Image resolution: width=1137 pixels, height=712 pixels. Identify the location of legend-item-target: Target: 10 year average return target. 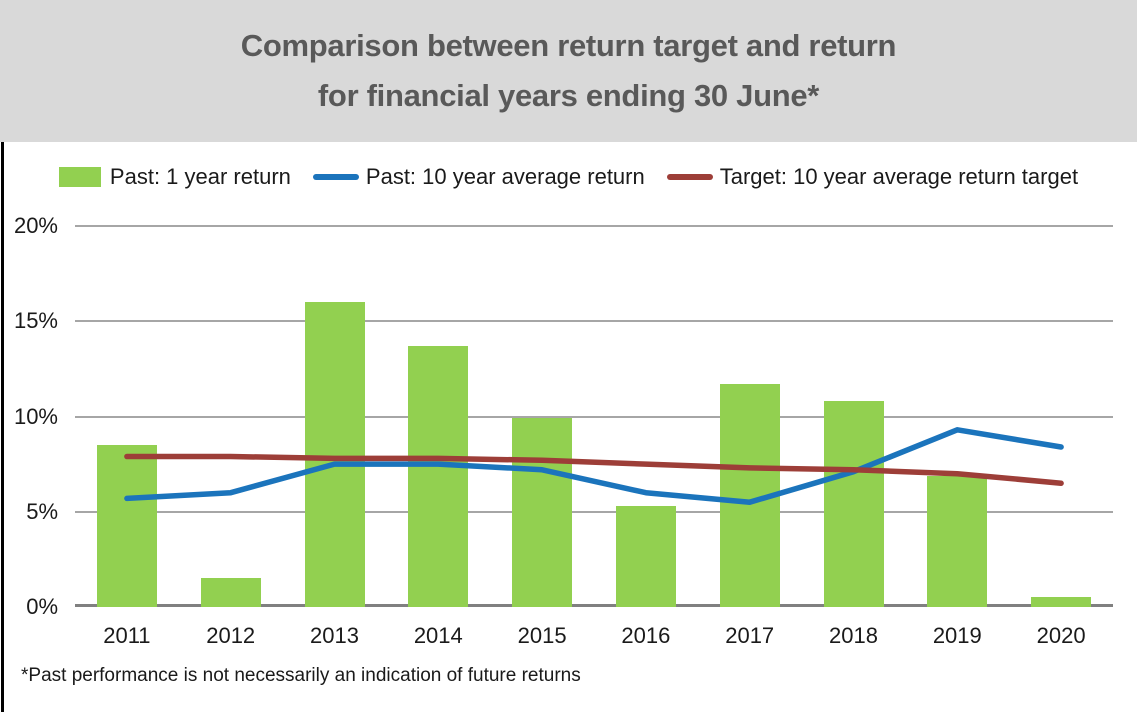
(872, 177).